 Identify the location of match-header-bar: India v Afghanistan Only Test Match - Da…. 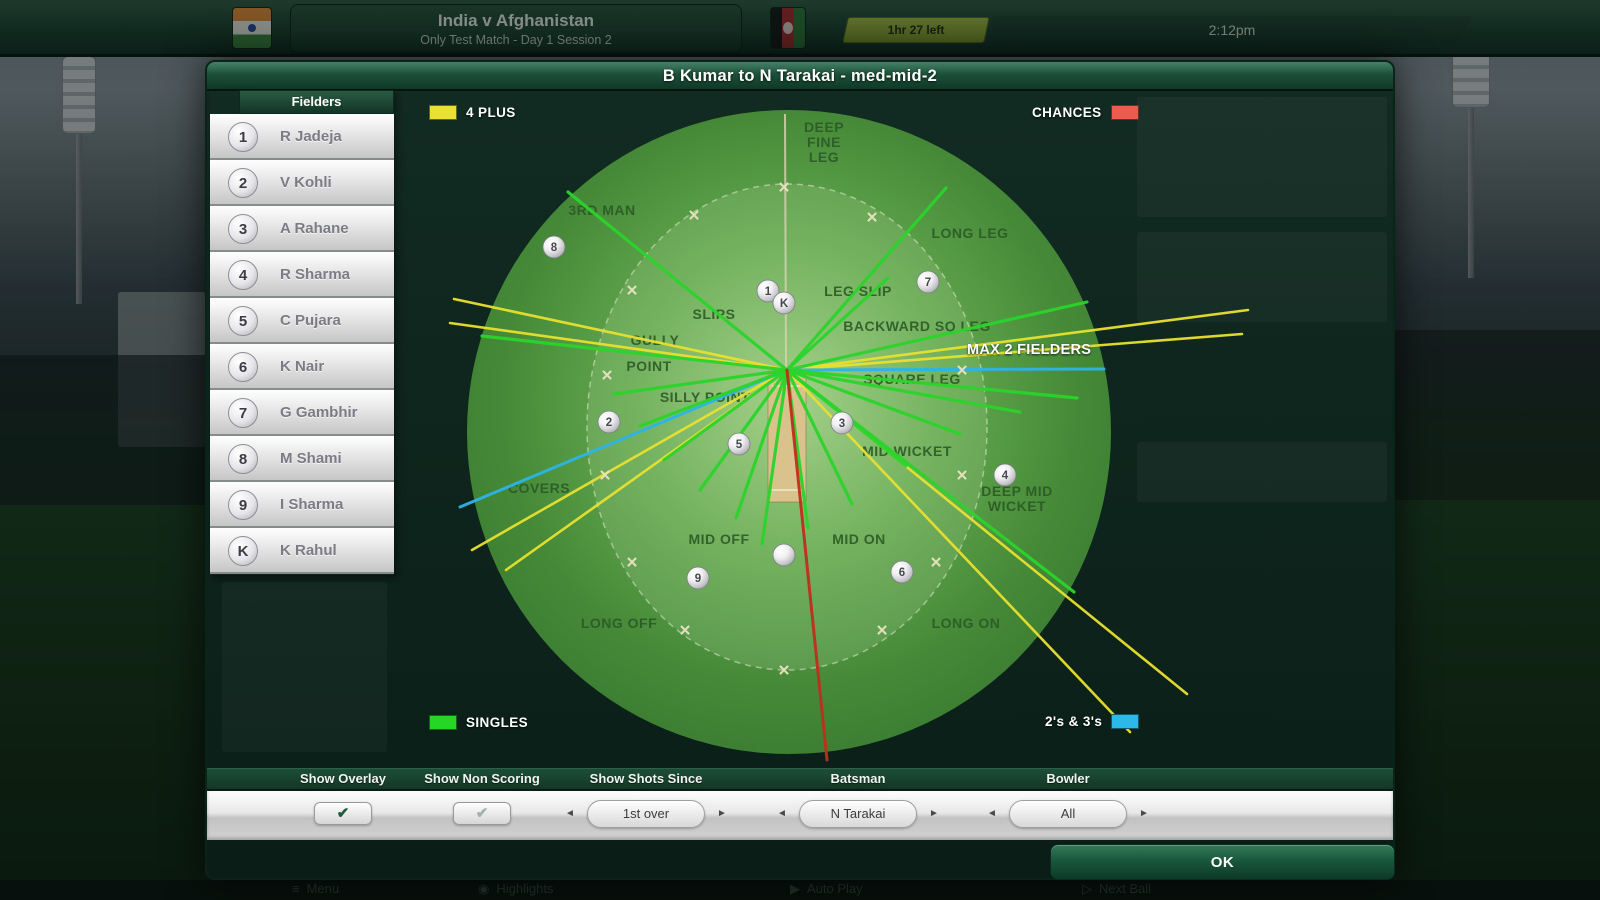
(800, 28).